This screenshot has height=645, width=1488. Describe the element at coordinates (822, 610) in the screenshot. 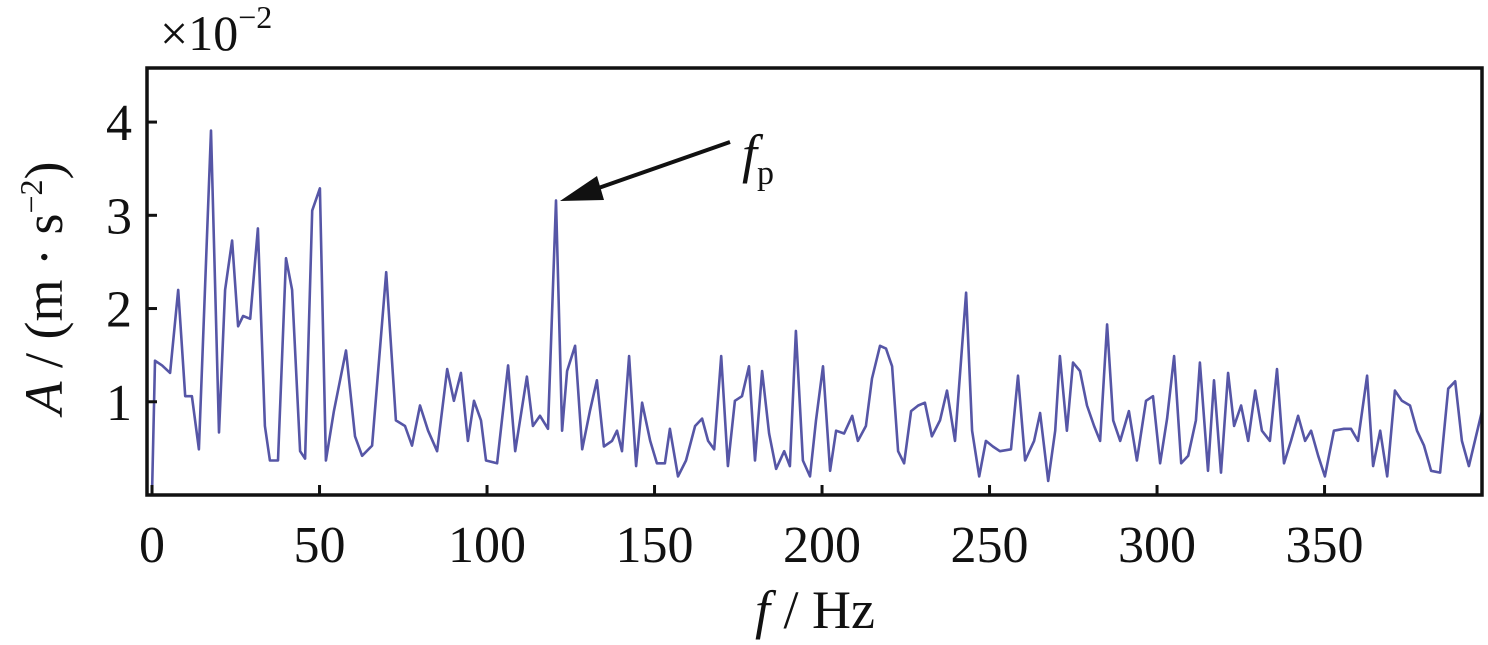

I see `x-label-unit: / Hz` at that location.